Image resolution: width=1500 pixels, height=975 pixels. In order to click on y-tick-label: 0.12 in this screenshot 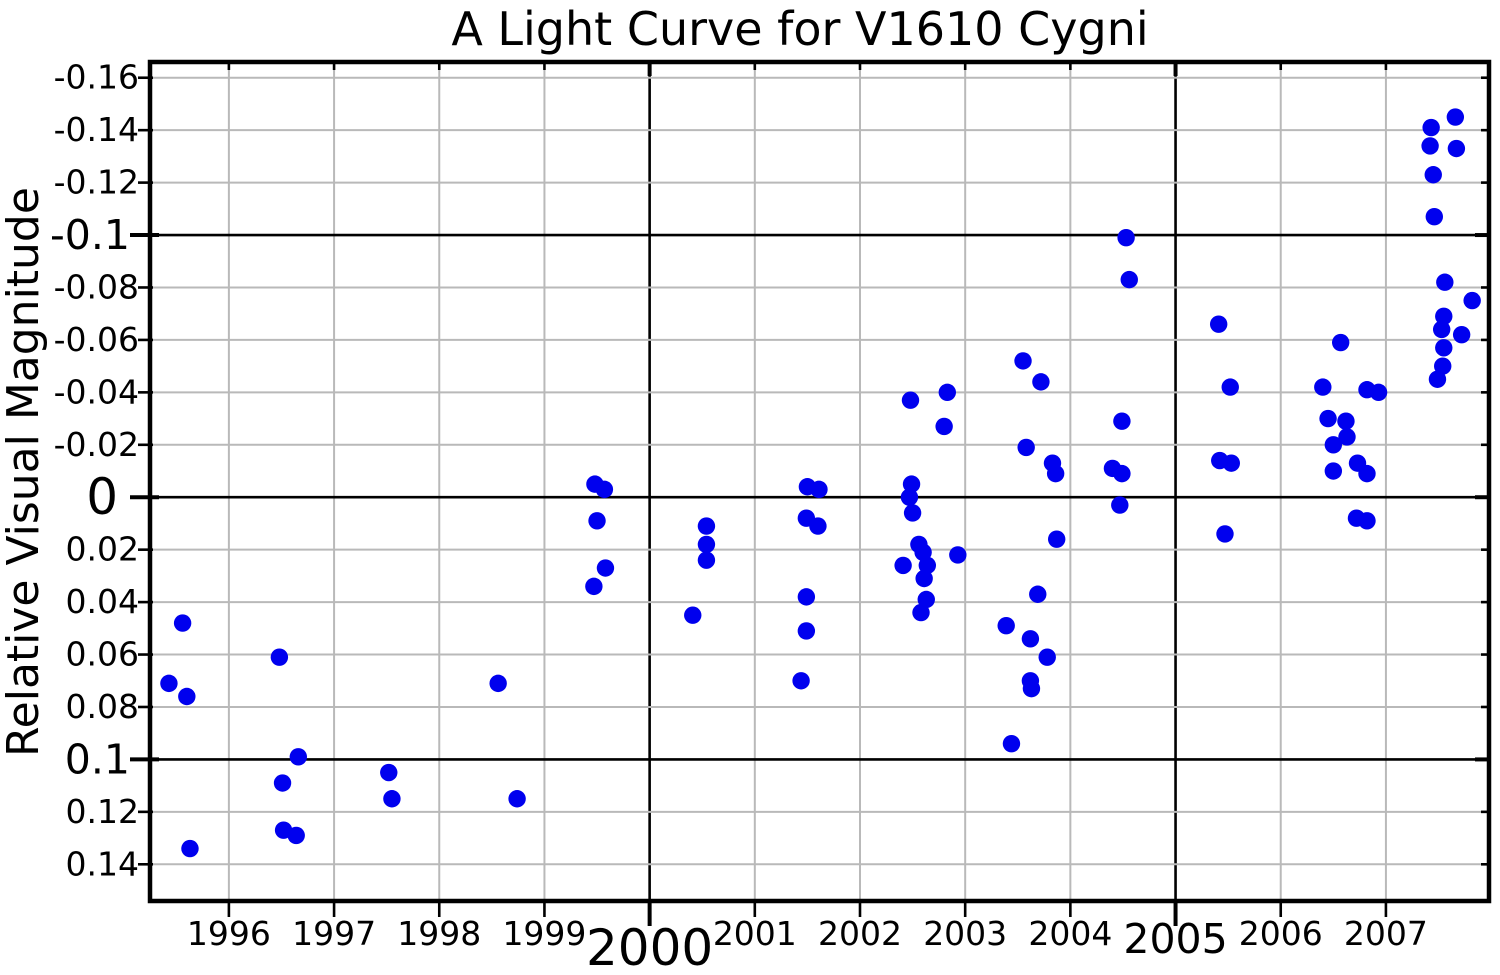, I will do `click(102, 811)`.